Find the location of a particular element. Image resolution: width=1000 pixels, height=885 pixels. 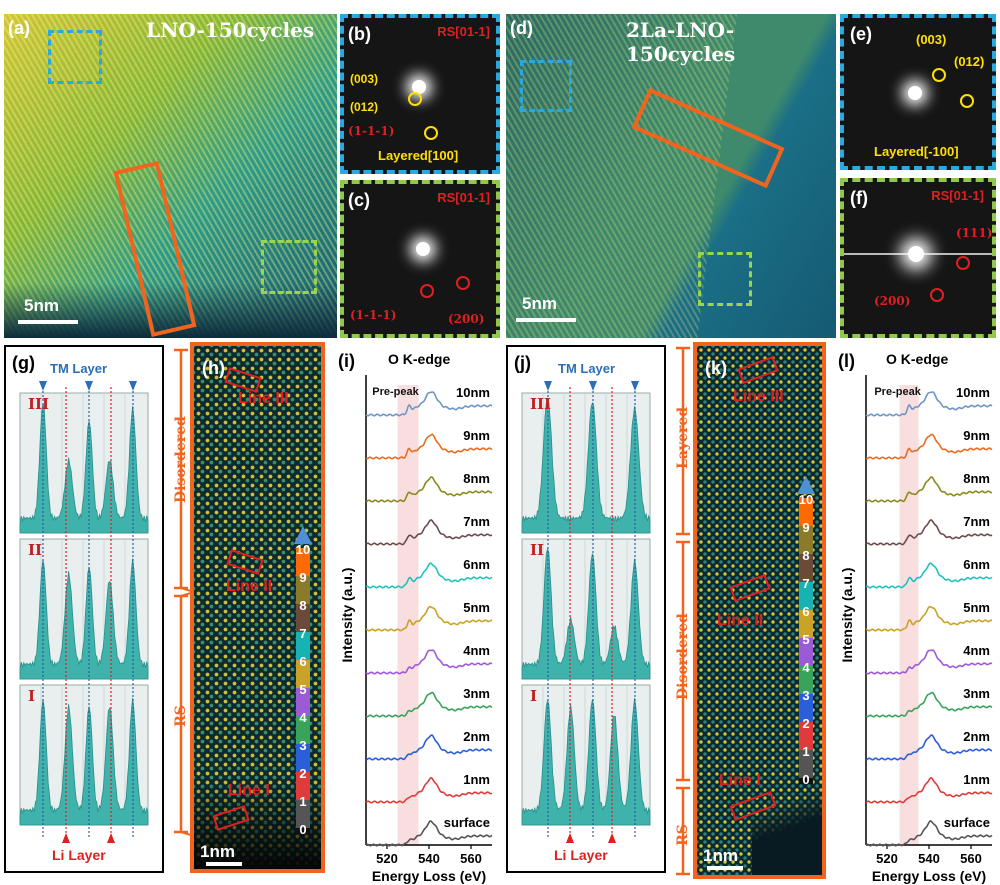

spot-003-e: (003) is located at coordinates (931, 39).